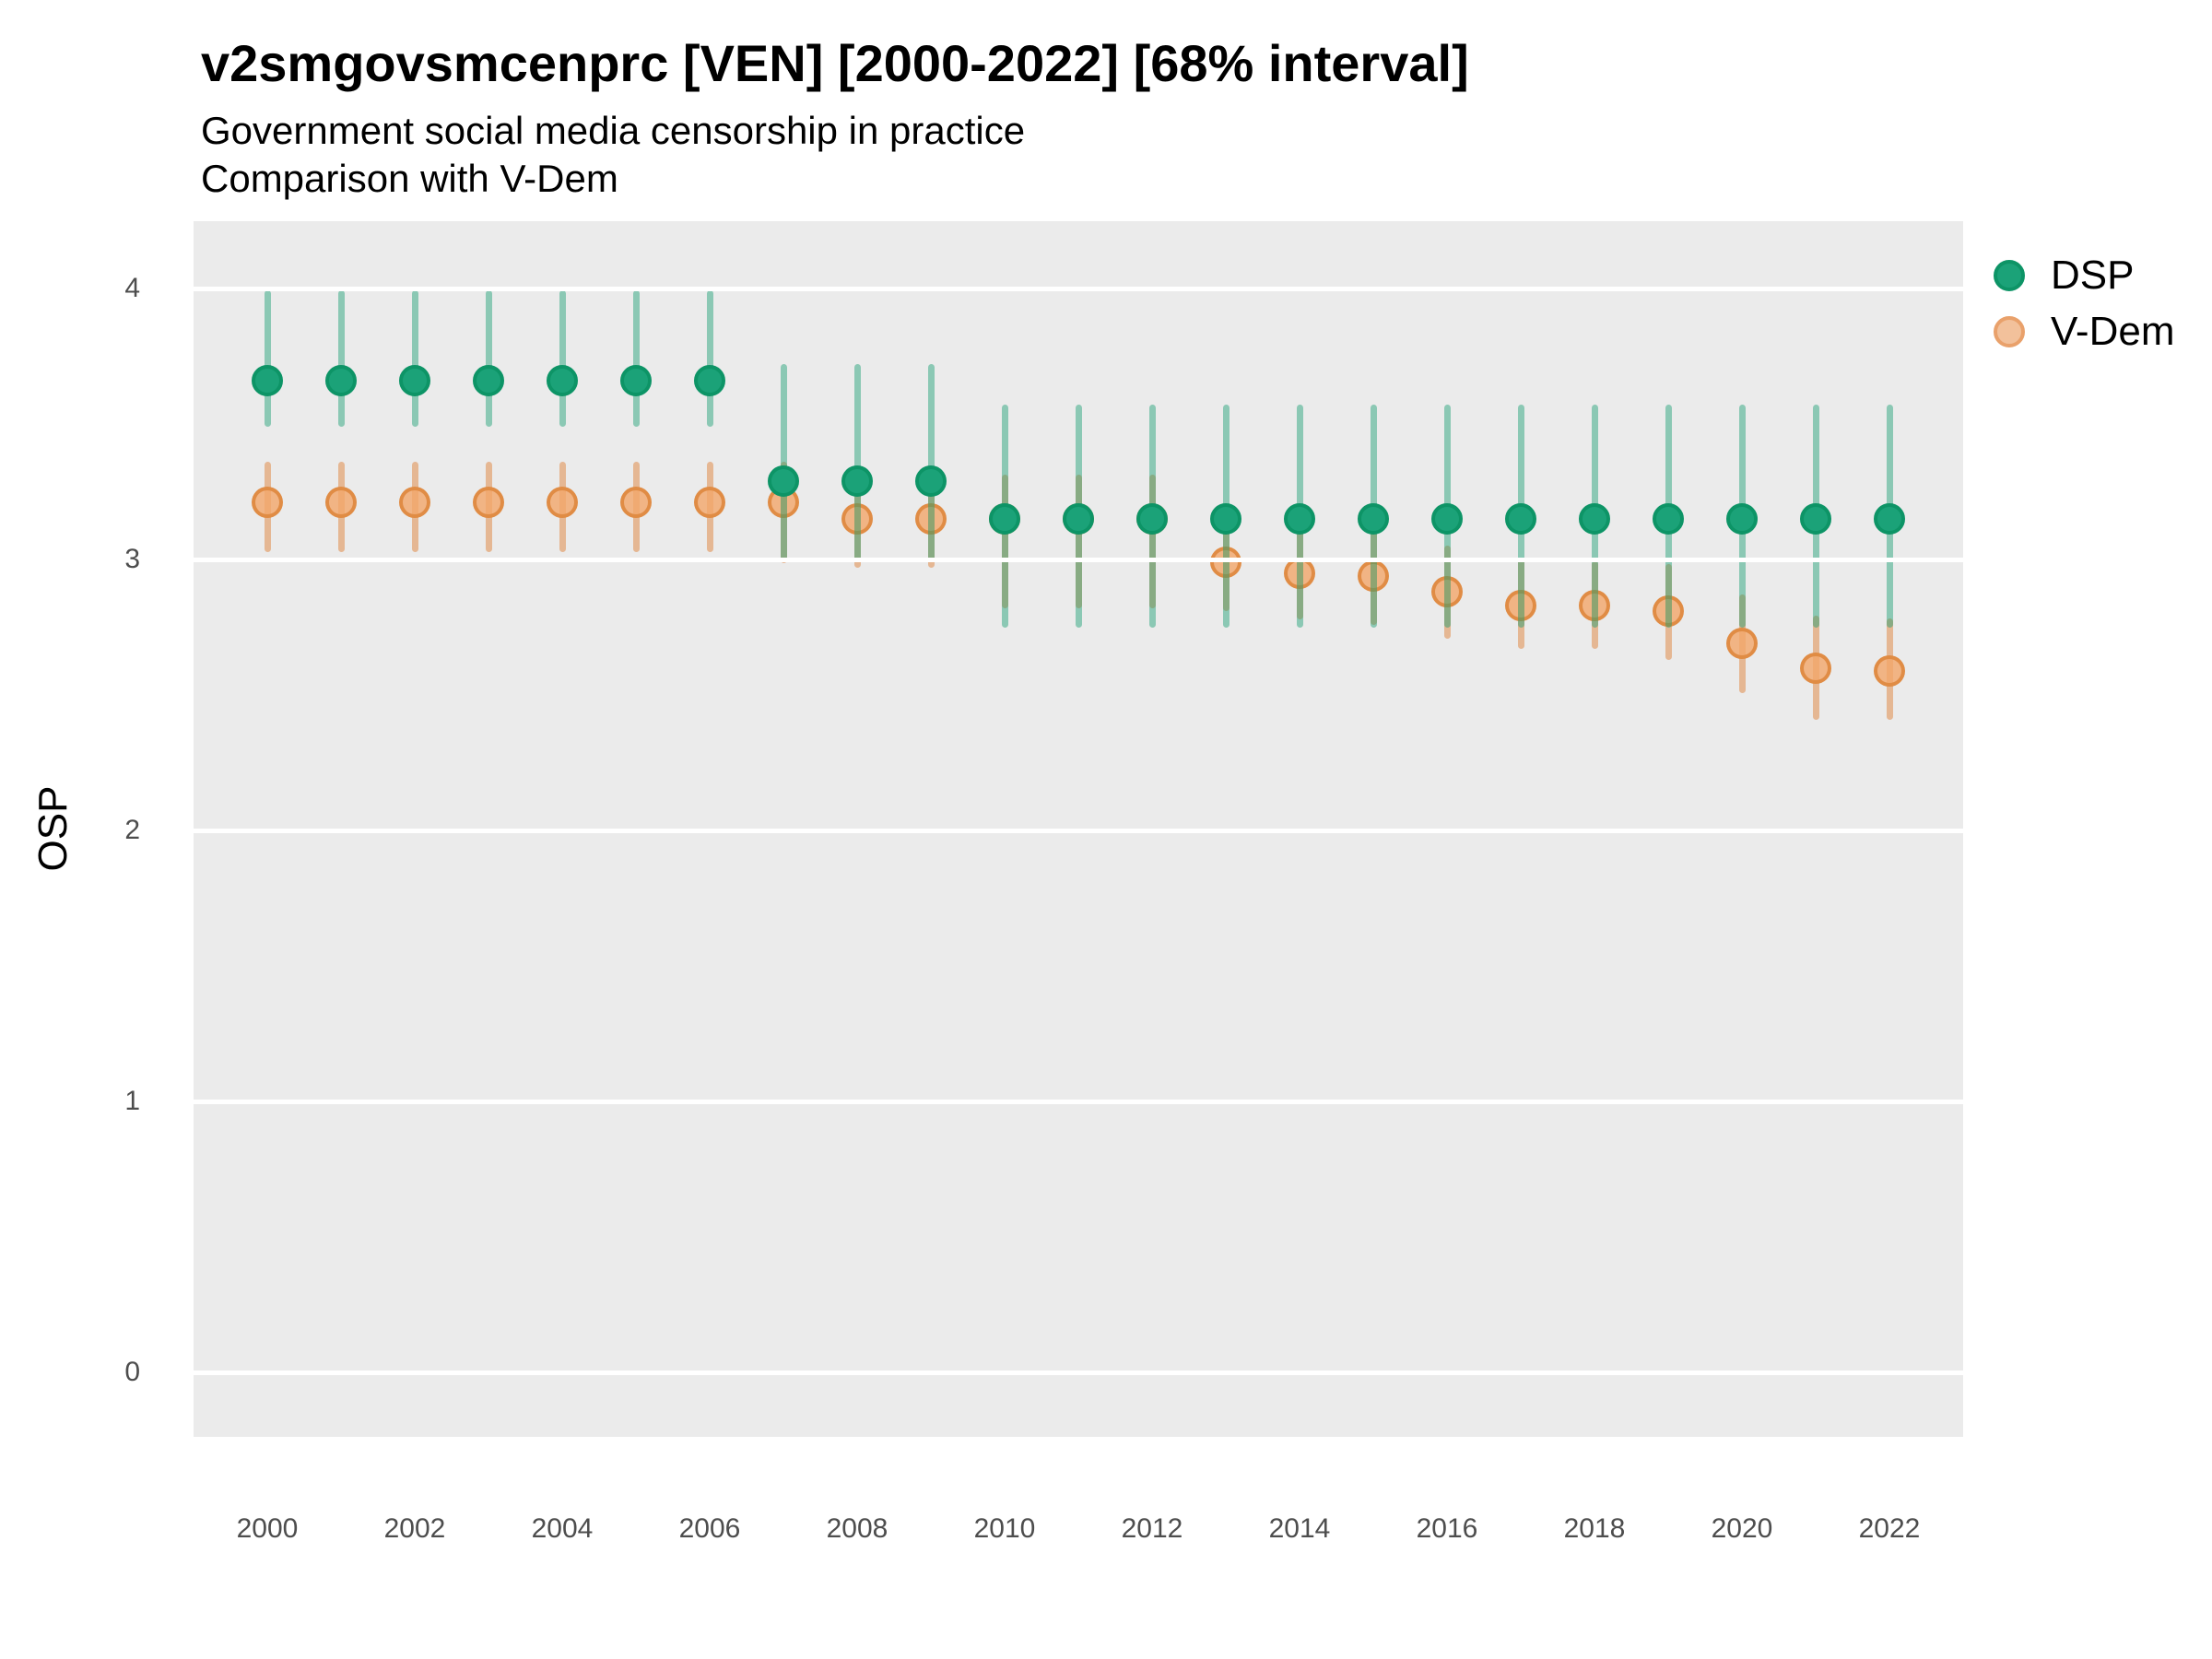  I want to click on dsp-interval-bar-2006, so click(710, 358).